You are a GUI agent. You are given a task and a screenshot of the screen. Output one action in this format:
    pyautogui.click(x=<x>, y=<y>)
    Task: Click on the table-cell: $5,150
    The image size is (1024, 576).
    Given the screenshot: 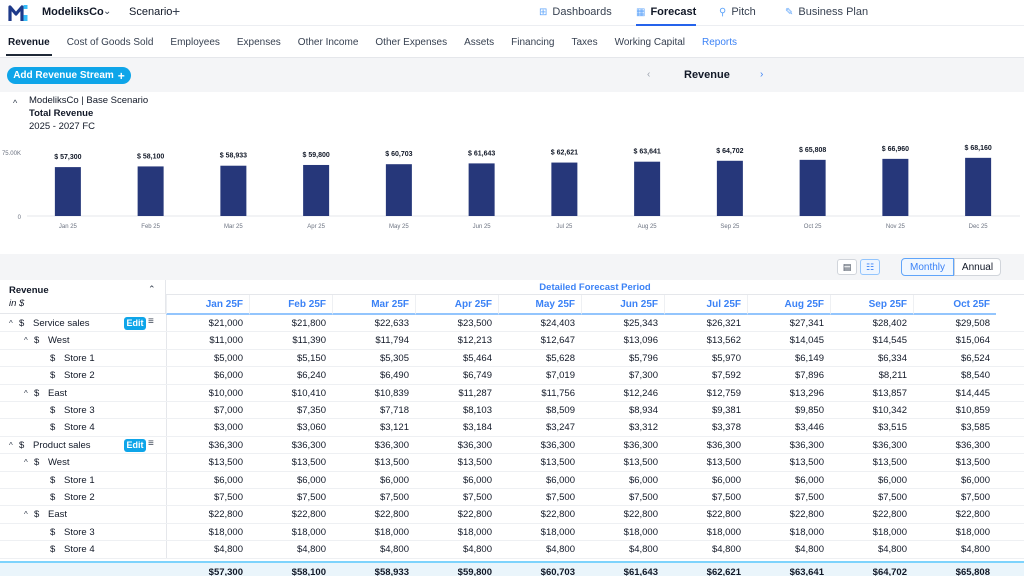 What is the action you would take?
    pyautogui.click(x=311, y=358)
    